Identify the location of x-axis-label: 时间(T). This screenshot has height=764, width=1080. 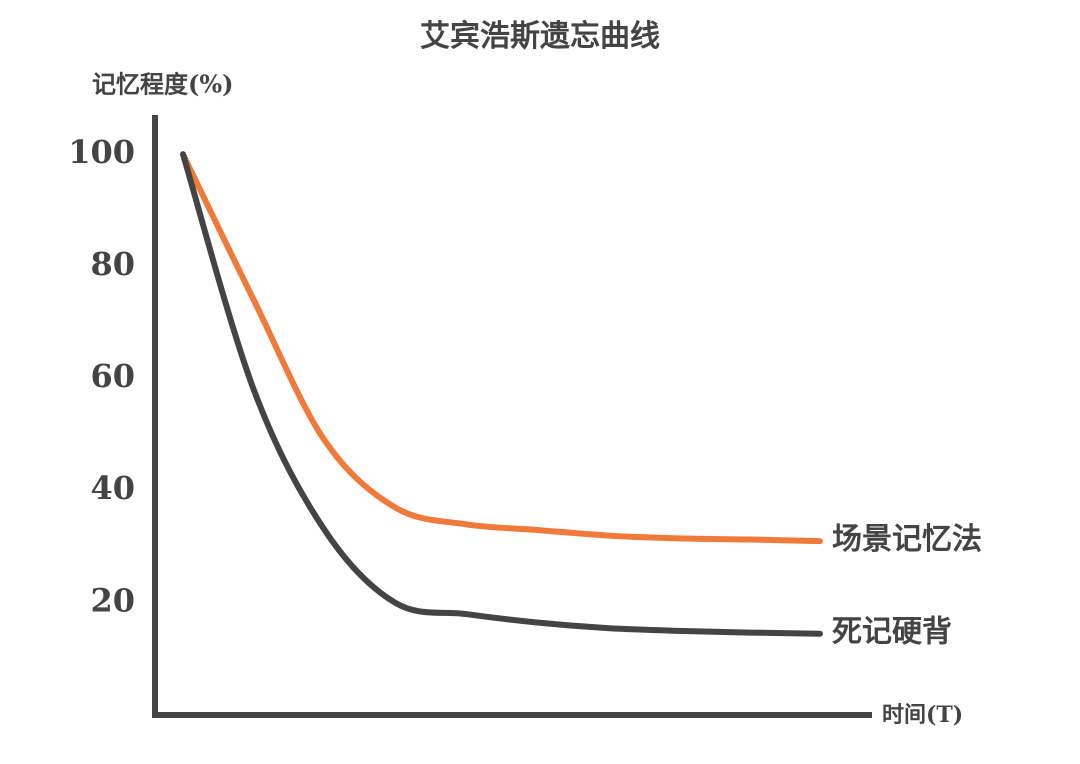
(922, 715).